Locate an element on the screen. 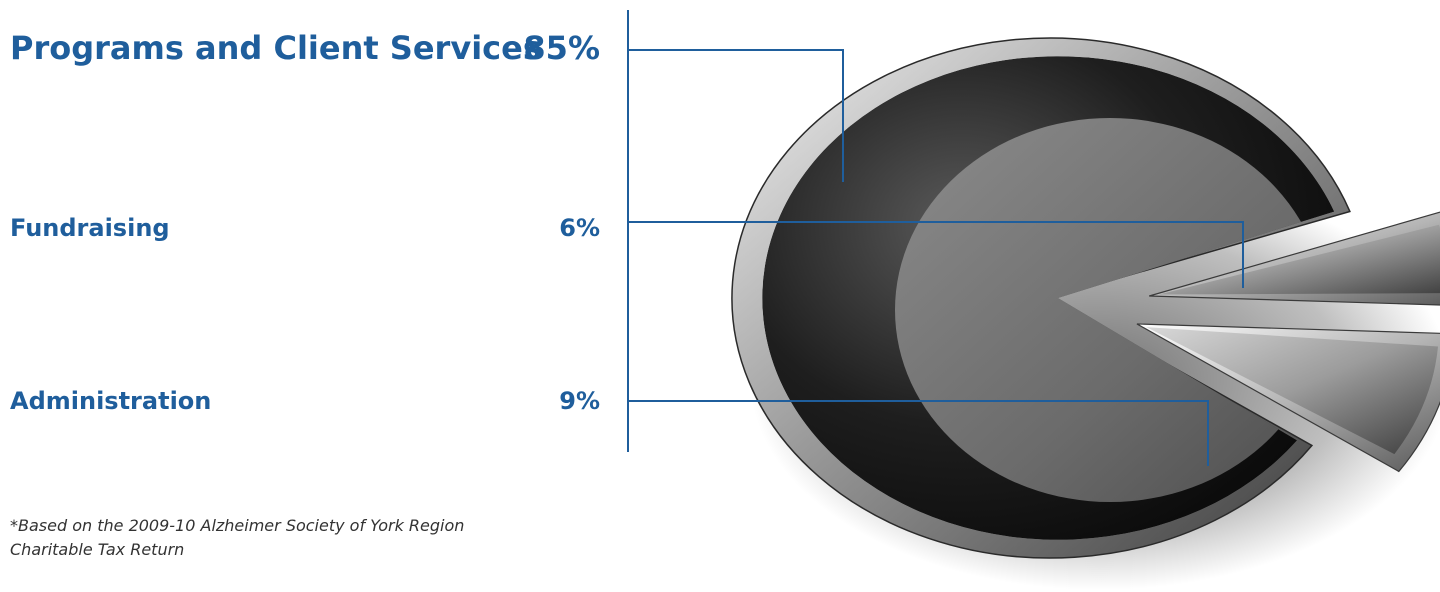 The width and height of the screenshot is (1440, 592). leader-line-administration is located at coordinates (918, 433).